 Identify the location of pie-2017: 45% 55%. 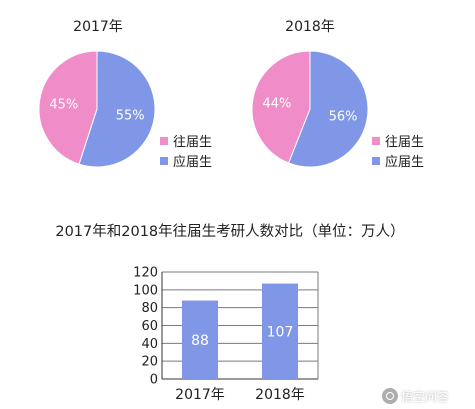
(97, 109).